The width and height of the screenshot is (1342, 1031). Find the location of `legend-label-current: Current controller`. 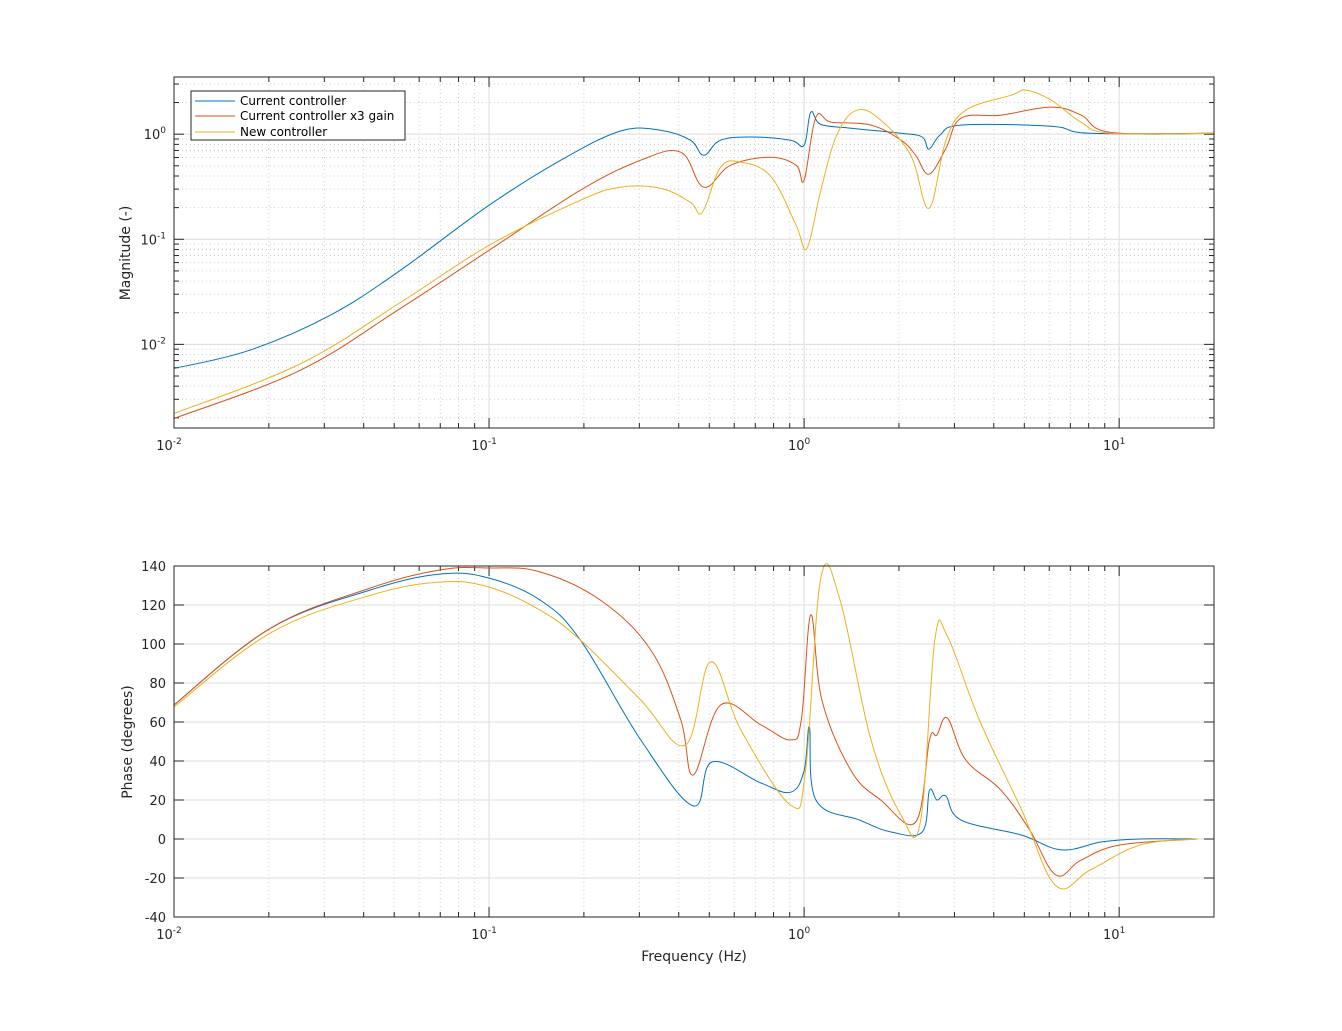

legend-label-current: Current controller is located at coordinates (293, 101).